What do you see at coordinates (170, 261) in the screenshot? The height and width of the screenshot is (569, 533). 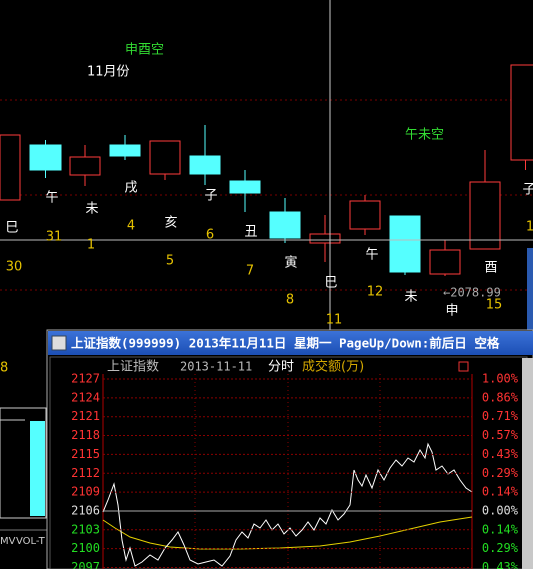 I see `date-label: 5` at bounding box center [170, 261].